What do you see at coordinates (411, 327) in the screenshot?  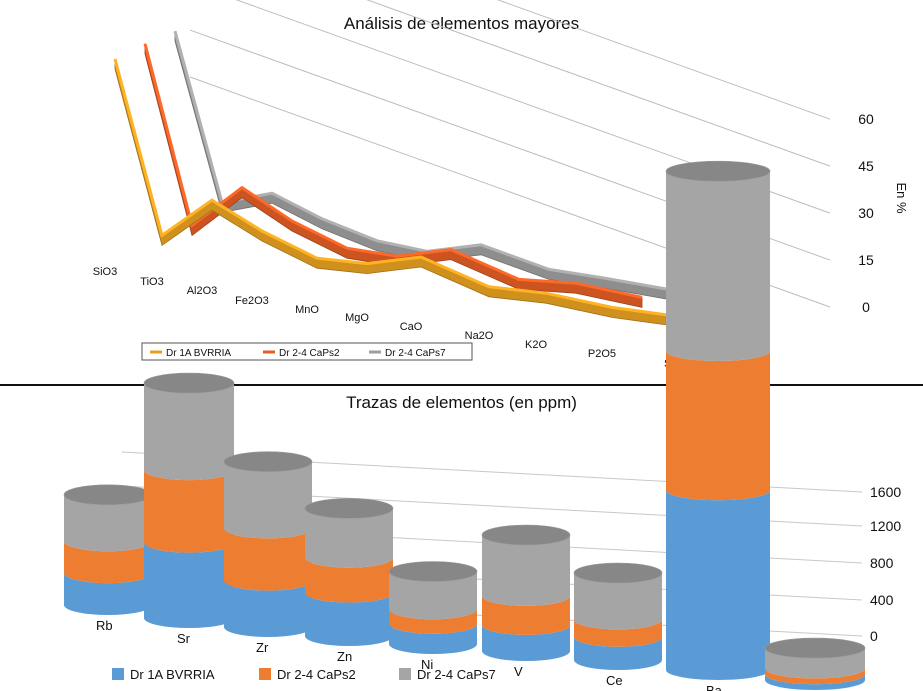 I see `category-label: CaO` at bounding box center [411, 327].